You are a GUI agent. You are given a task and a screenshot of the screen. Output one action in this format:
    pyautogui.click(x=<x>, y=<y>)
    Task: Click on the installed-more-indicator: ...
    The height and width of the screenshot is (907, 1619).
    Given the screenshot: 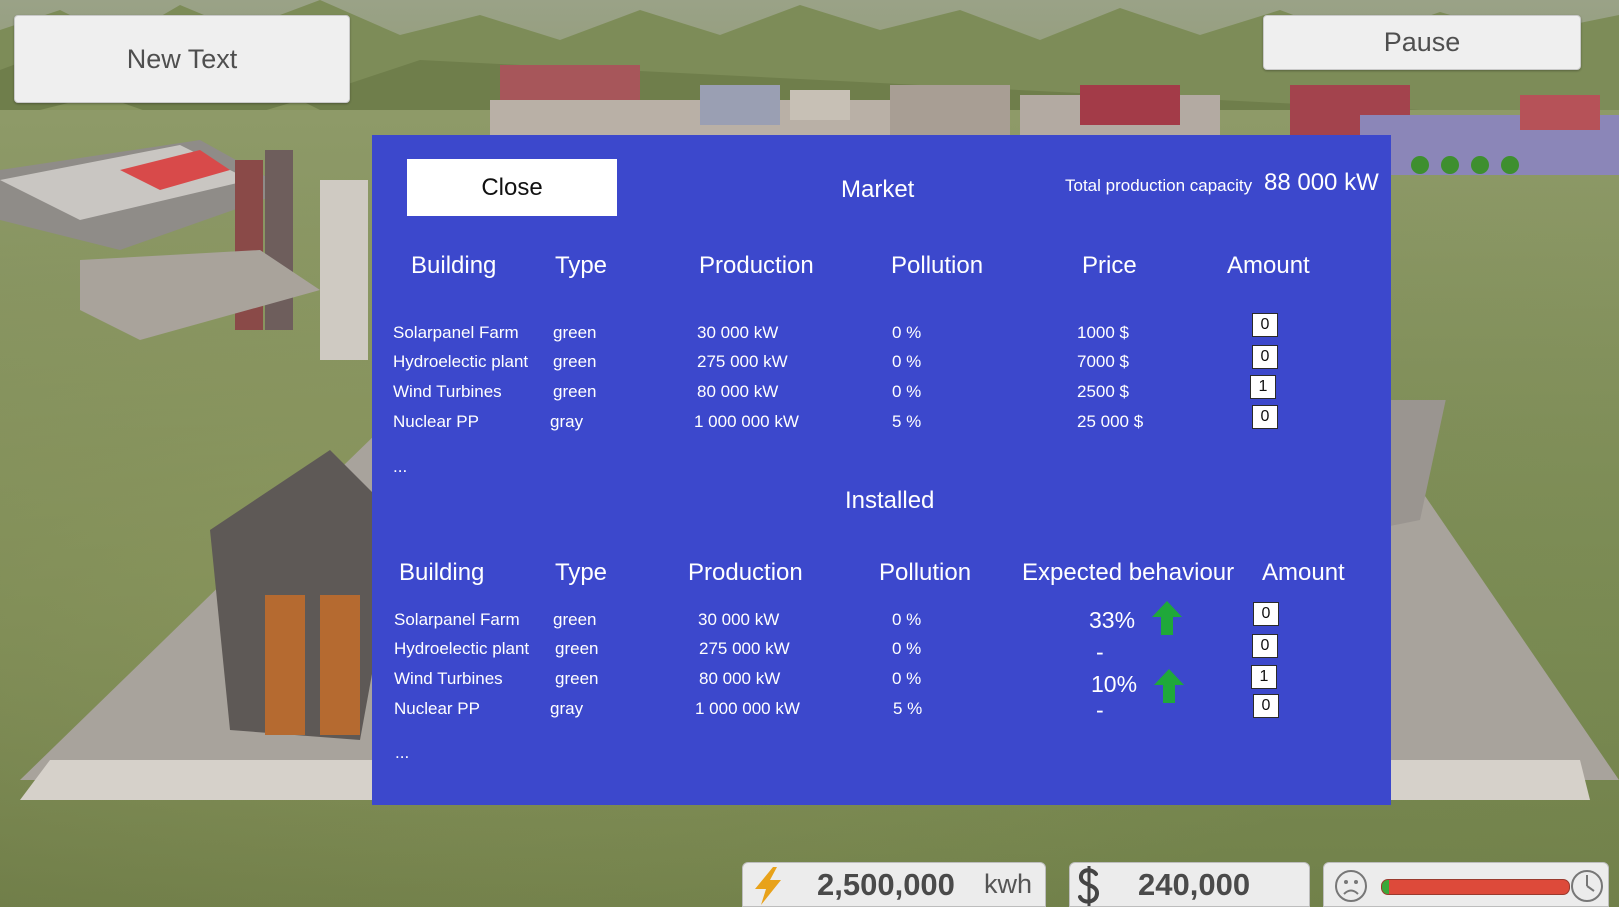 What is the action you would take?
    pyautogui.click(x=402, y=752)
    